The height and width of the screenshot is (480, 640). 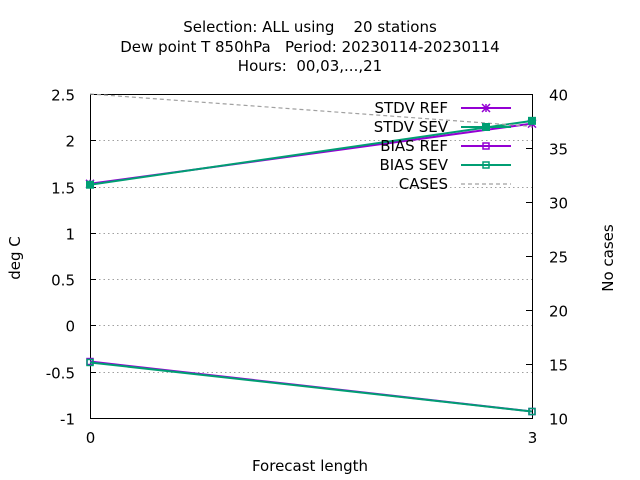 I want to click on y2-axis-label: No cases, so click(x=608, y=258).